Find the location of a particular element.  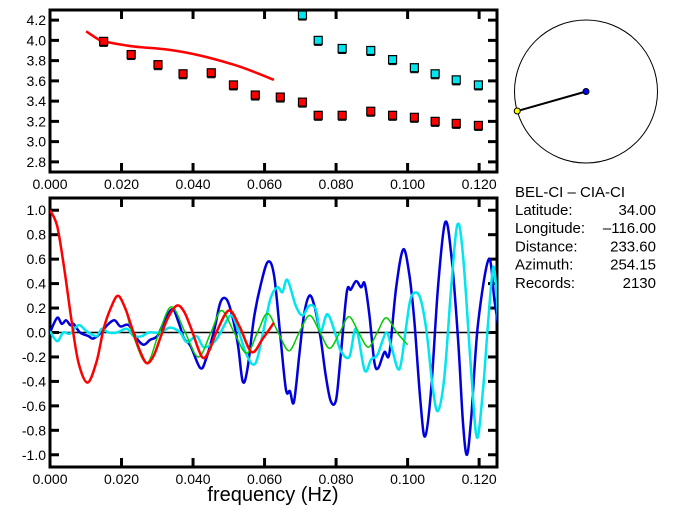

y-tick-label: 0.6 is located at coordinates (37, 259).